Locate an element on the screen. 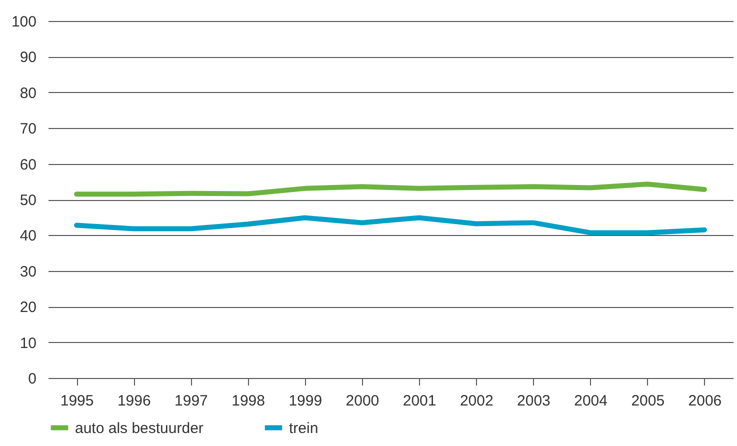 The height and width of the screenshot is (446, 737). x-tick-label: 2002 is located at coordinates (477, 401).